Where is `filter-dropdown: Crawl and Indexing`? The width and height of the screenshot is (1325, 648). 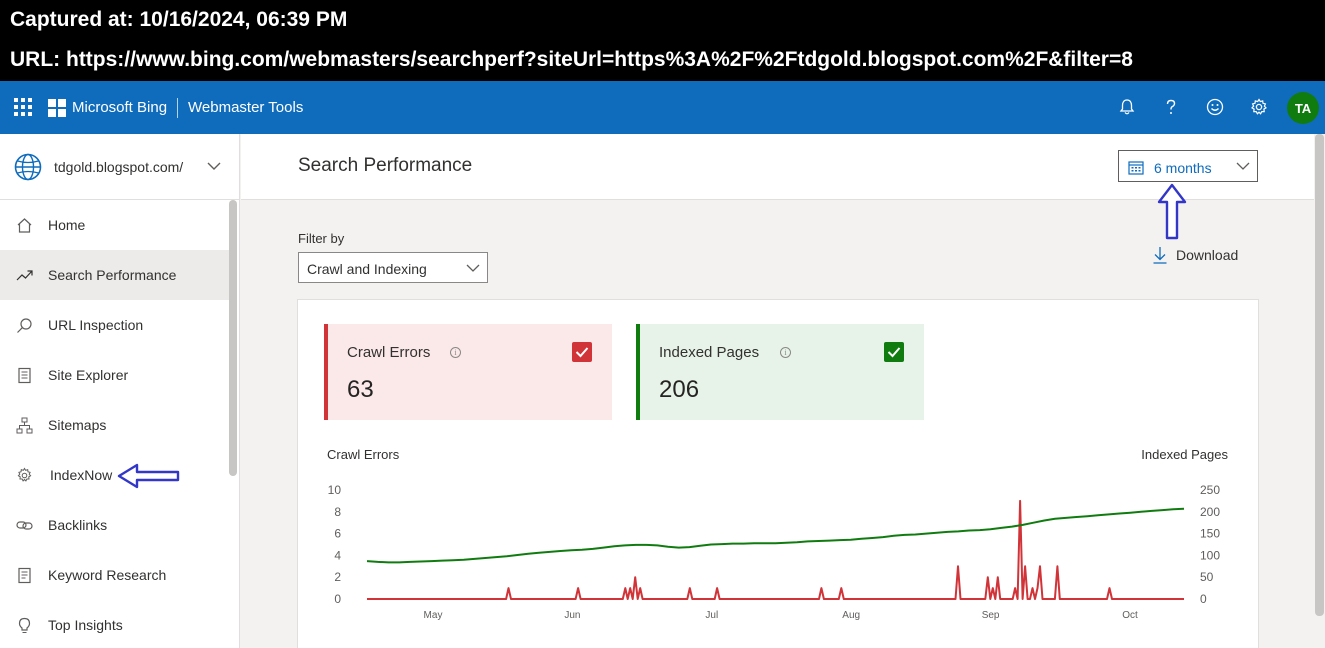
filter-dropdown: Crawl and Indexing is located at coordinates (393, 267).